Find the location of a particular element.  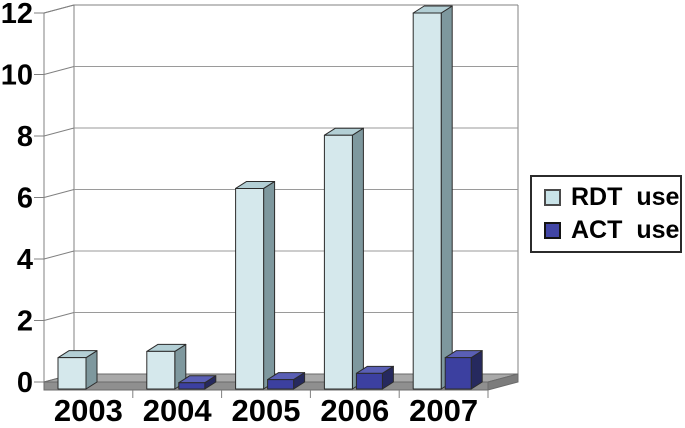

floor-side is located at coordinates (503, 382).